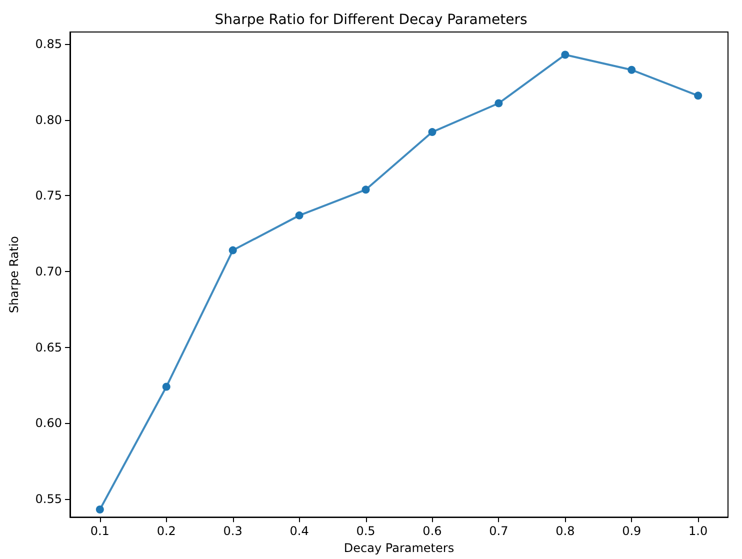 The image size is (742, 559). What do you see at coordinates (166, 531) in the screenshot?
I see `x-tick-label: 0.2` at bounding box center [166, 531].